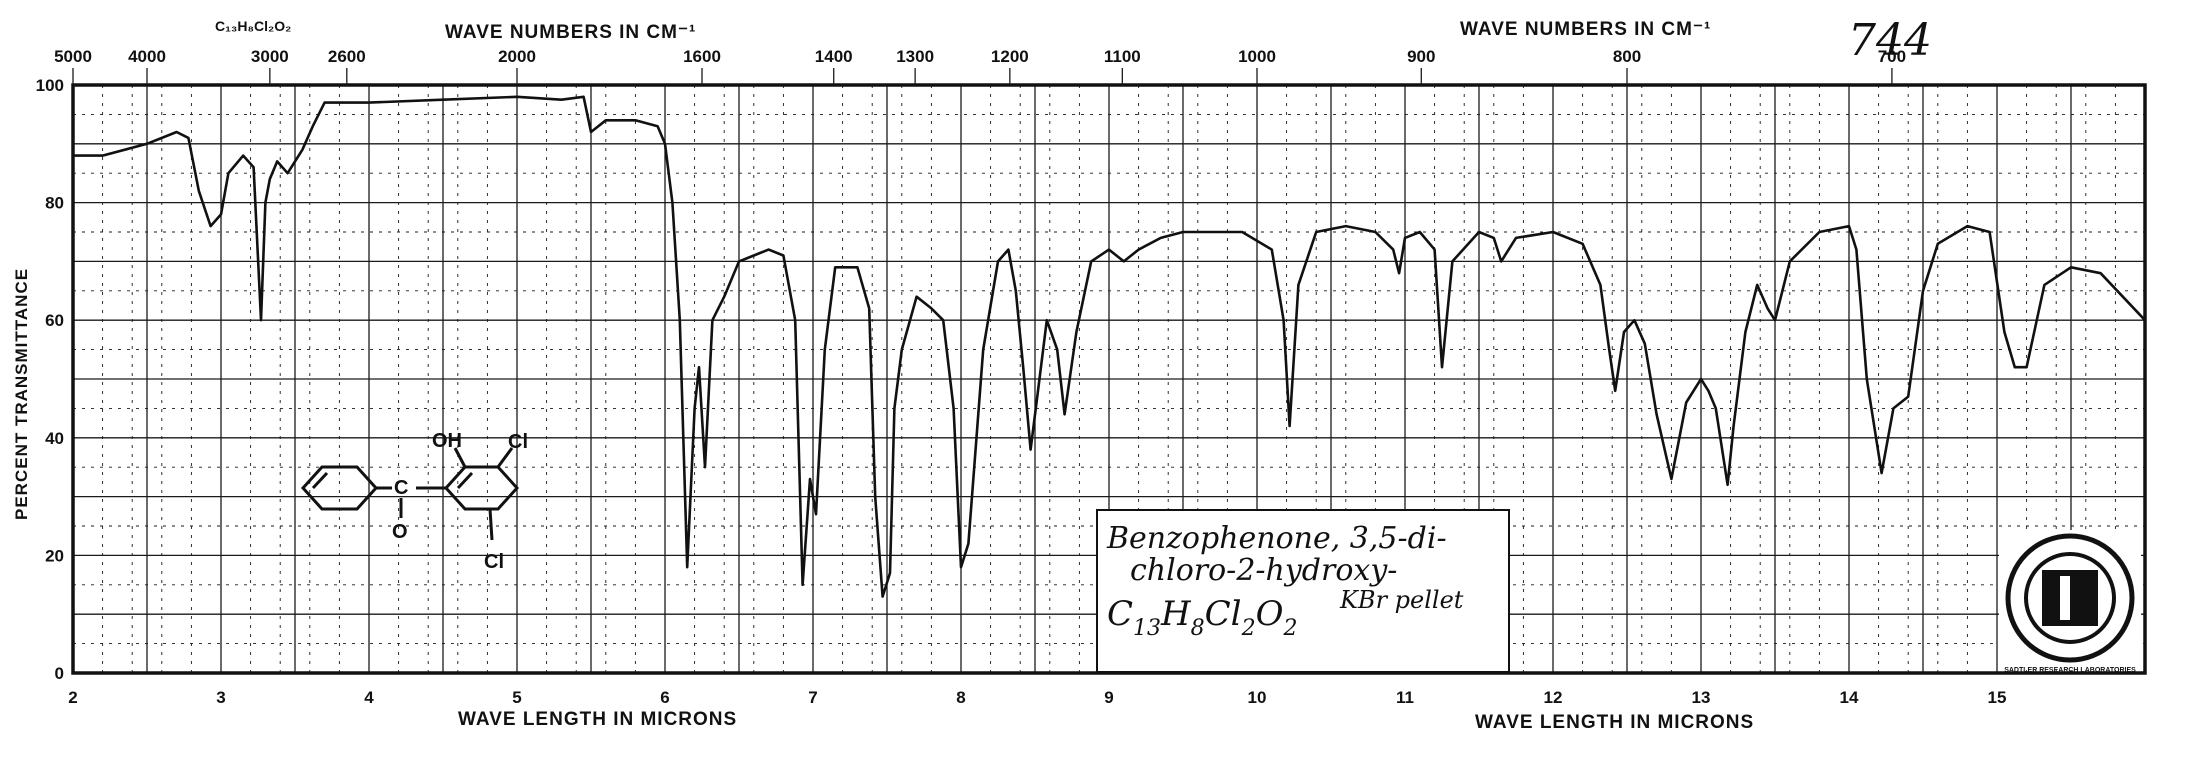 This screenshot has width=2188, height=779. What do you see at coordinates (2065, 598) in the screenshot?
I see `logo-mark-gap` at bounding box center [2065, 598].